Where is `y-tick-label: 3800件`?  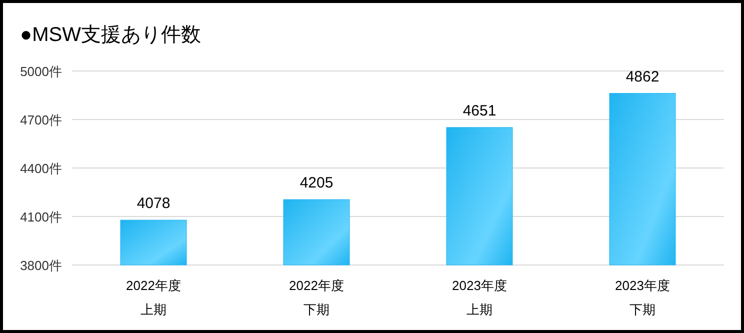
y-tick-label: 3800件 is located at coordinates (41, 265).